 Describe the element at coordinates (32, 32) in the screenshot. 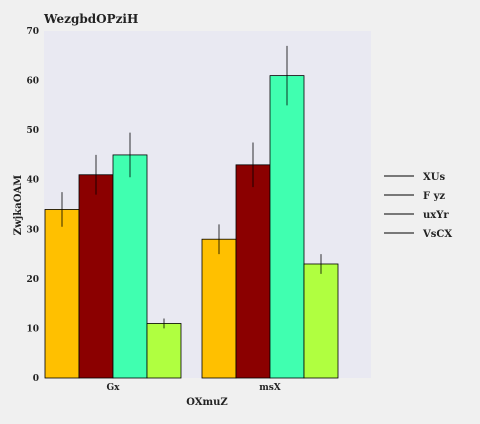

I see `y-tick-label: 70` at that location.